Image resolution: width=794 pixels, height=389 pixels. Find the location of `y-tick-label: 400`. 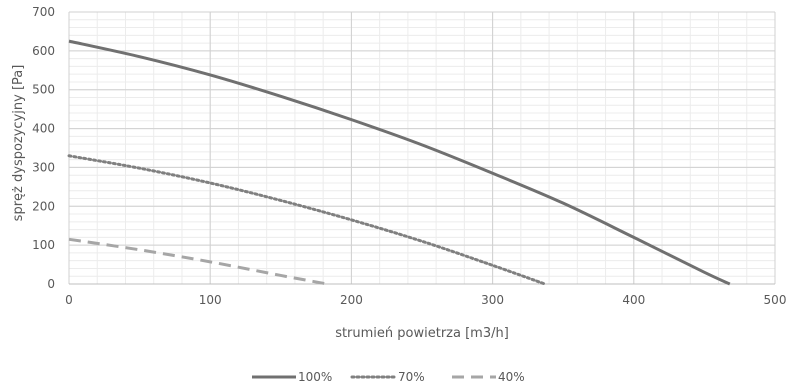

y-tick-label: 400 is located at coordinates (43, 129).